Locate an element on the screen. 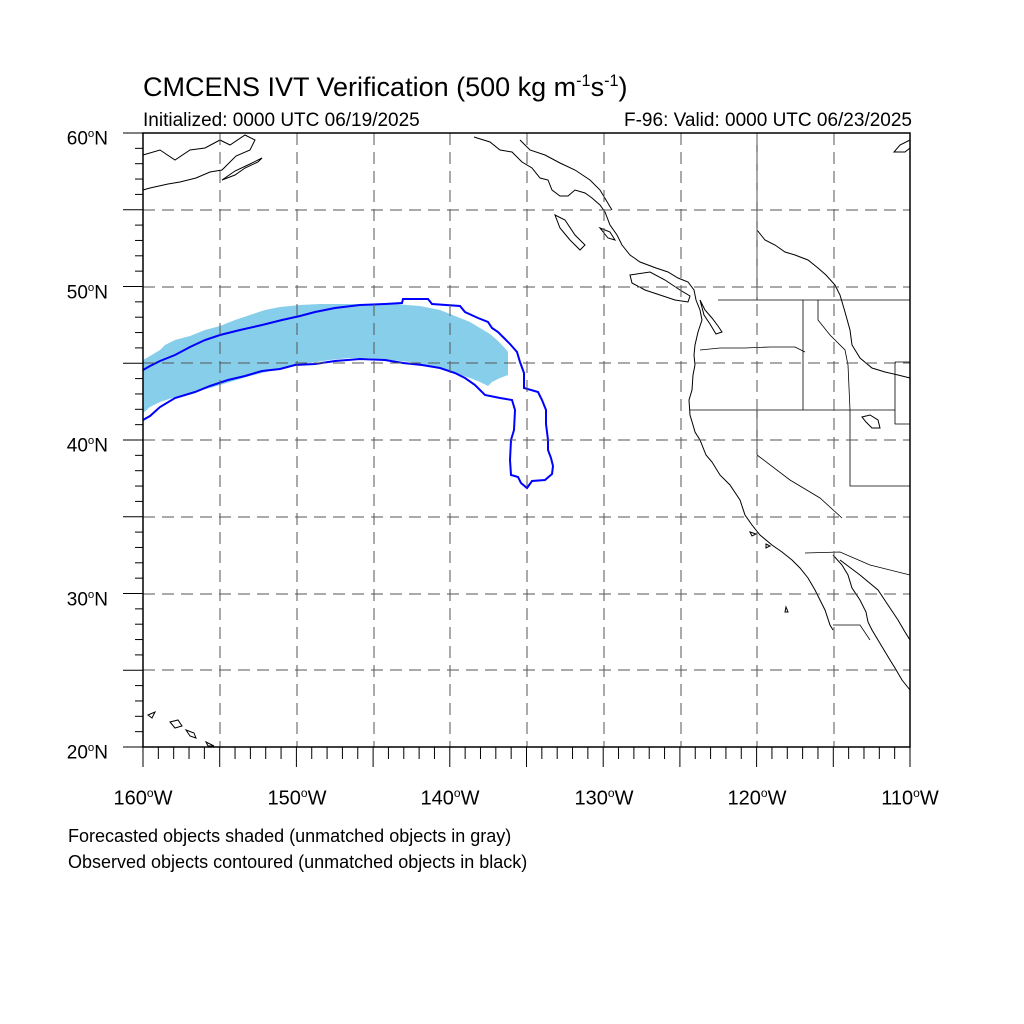 The image size is (1024, 1024). lat-label-20: 20oN is located at coordinates (87, 753).